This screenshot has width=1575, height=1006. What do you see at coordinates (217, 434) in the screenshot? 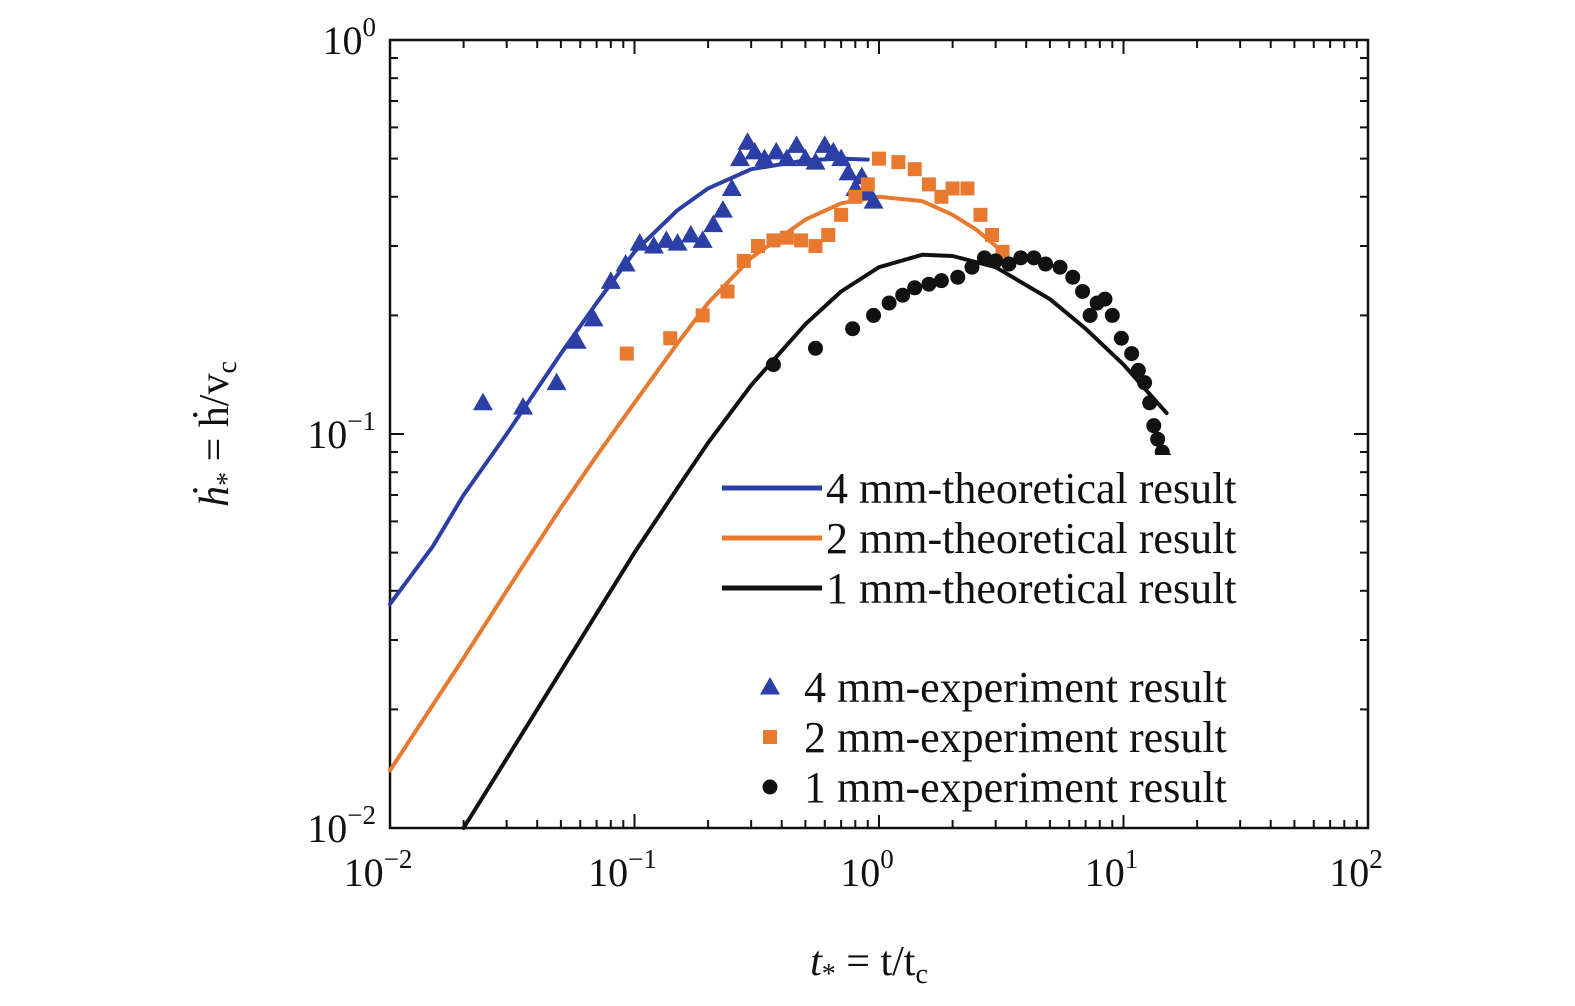
I see `y-axis-label: ḣ* = ḣ/vc` at bounding box center [217, 434].